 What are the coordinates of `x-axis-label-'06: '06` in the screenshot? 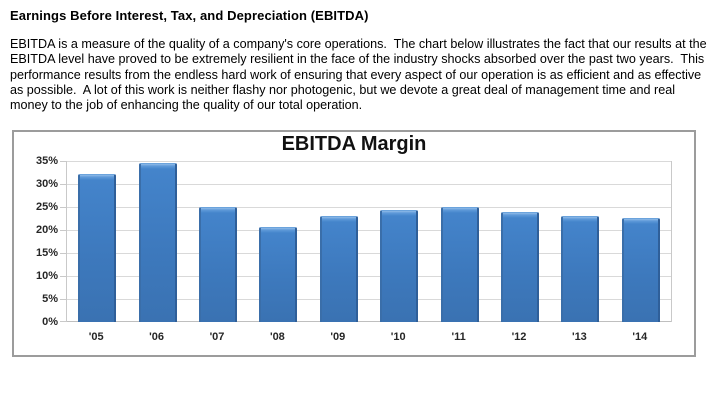 It's located at (157, 337).